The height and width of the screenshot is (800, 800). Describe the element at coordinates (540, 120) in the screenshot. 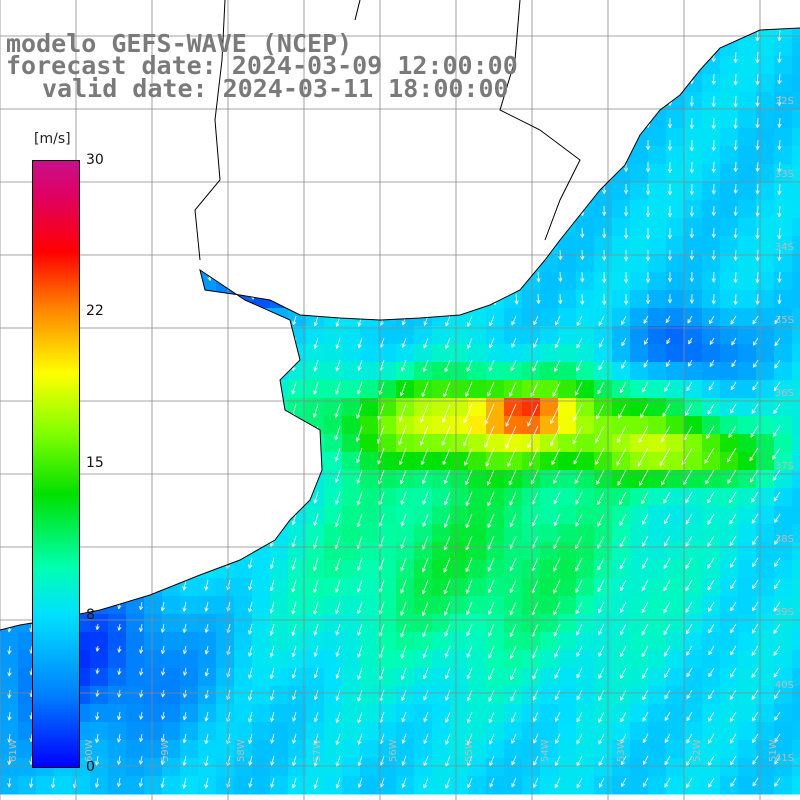

I see `border-line-east` at that location.